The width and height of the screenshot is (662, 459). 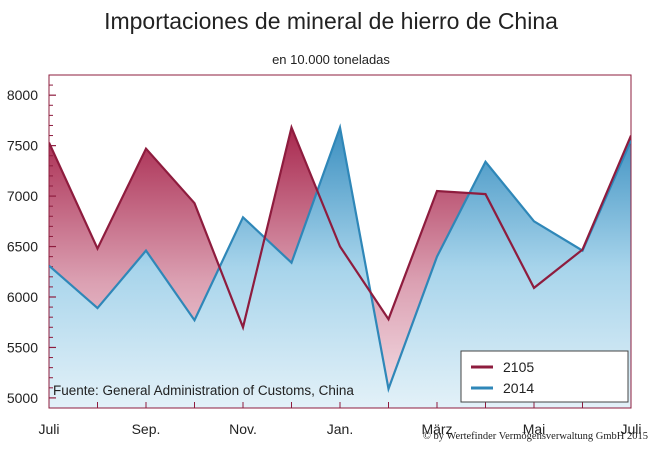 What do you see at coordinates (340, 429) in the screenshot?
I see `x-tick-label: Jan.` at bounding box center [340, 429].